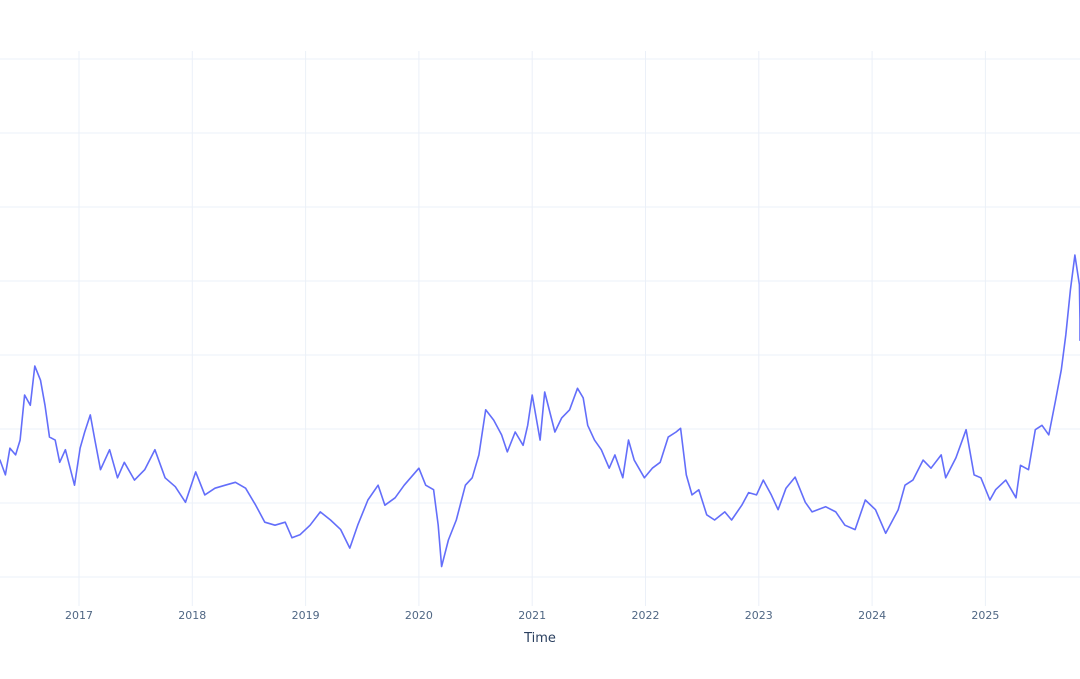  I want to click on x-tick-label: 2023, so click(759, 615).